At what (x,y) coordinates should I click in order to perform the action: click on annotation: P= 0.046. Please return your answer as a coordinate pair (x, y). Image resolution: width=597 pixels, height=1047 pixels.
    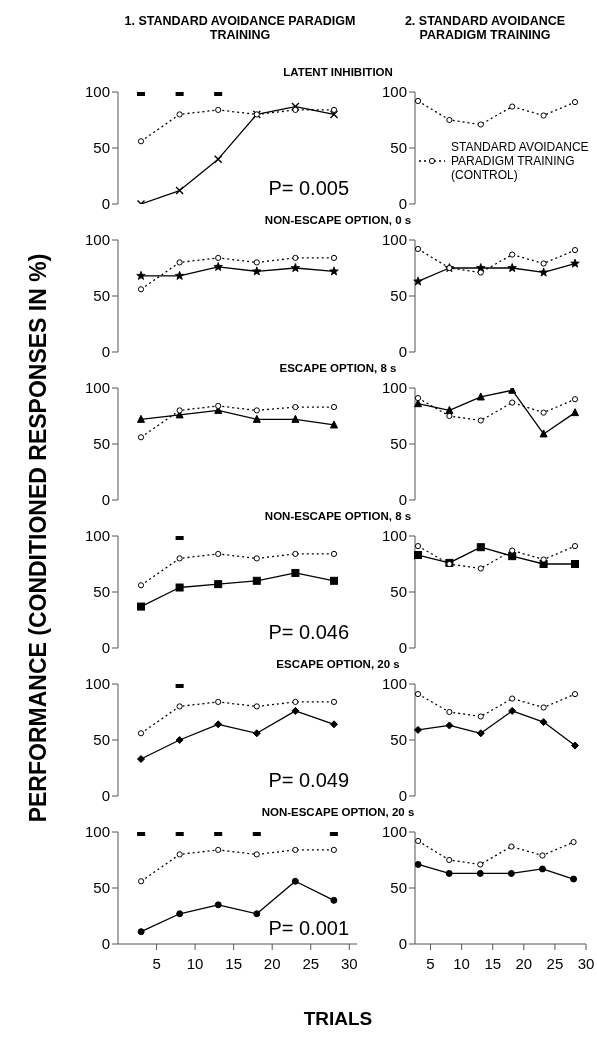
    Looking at the image, I should click on (308, 632).